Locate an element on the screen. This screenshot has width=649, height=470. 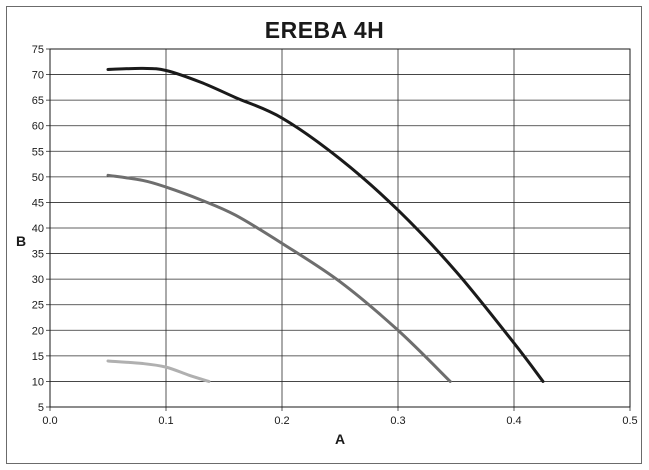
chart-title: EREBA 4H is located at coordinates (324, 30).